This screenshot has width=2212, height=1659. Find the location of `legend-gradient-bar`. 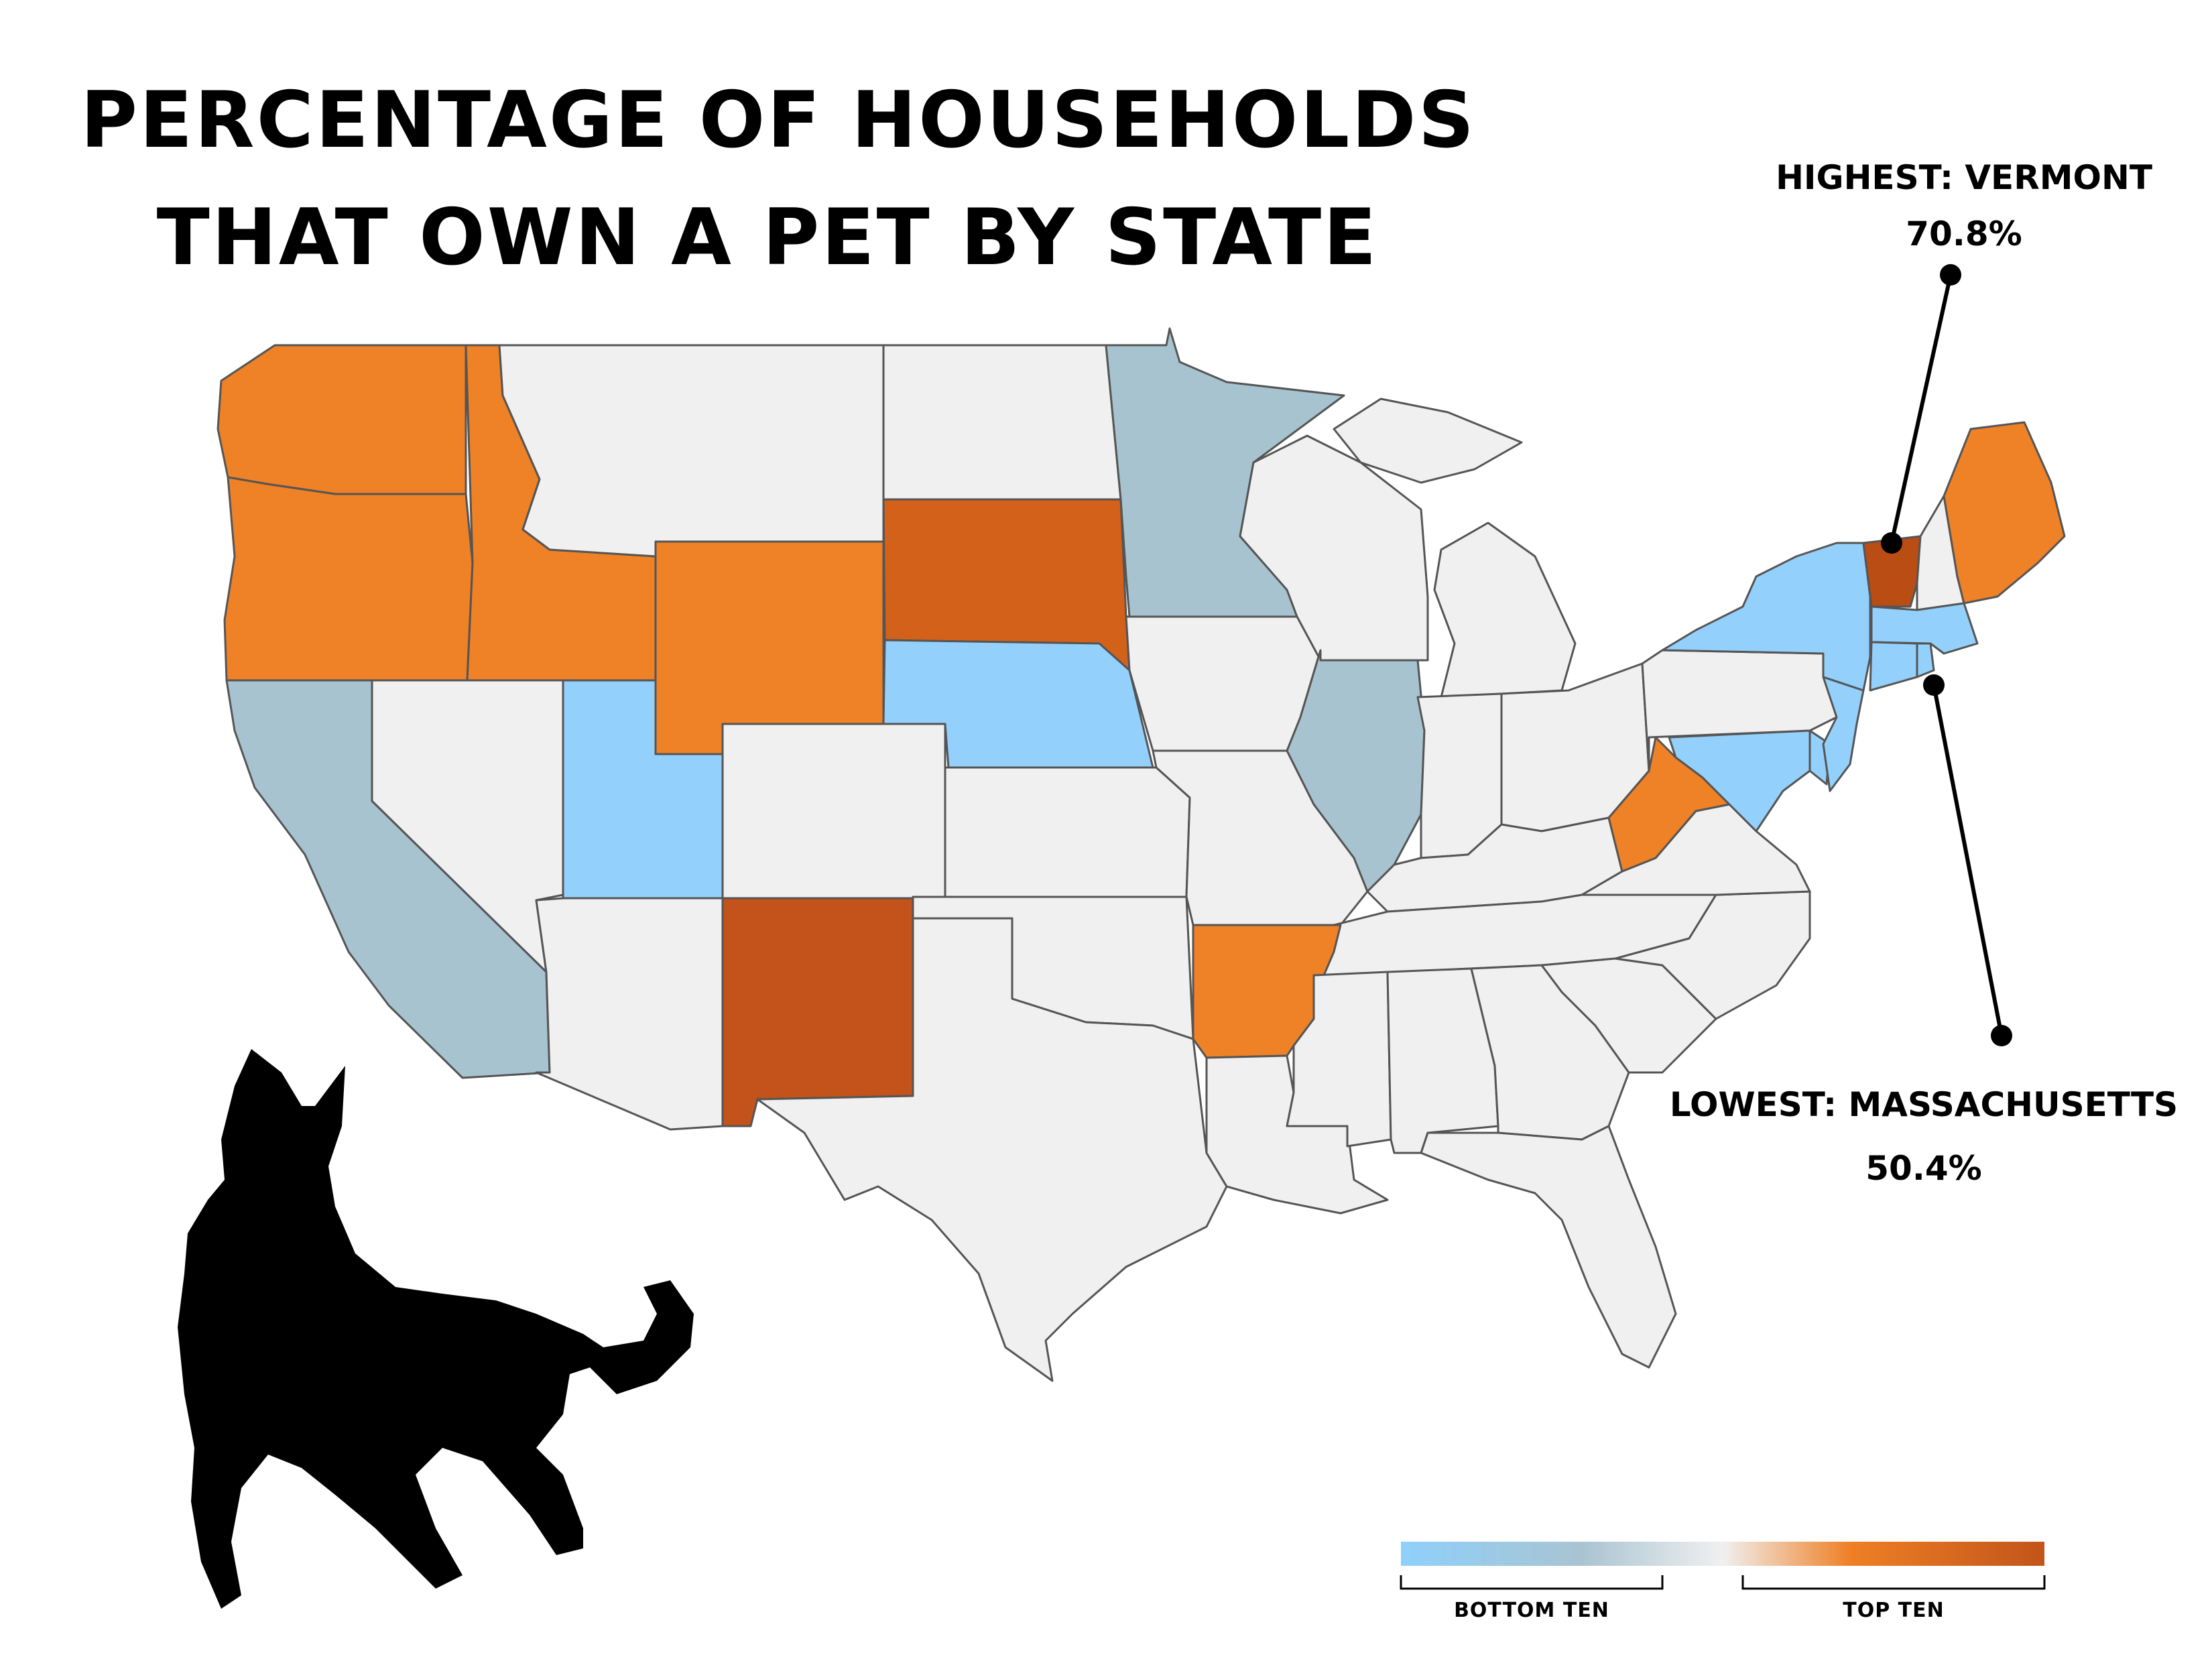

legend-gradient-bar is located at coordinates (1722, 1554).